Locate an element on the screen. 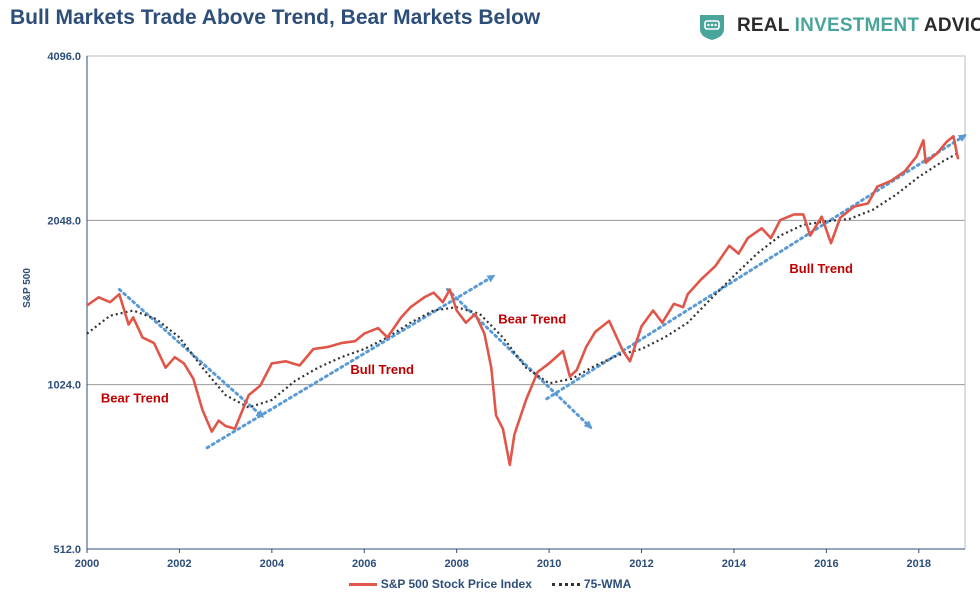 The height and width of the screenshot is (614, 980). x-tick-label: 2000 is located at coordinates (87, 564).